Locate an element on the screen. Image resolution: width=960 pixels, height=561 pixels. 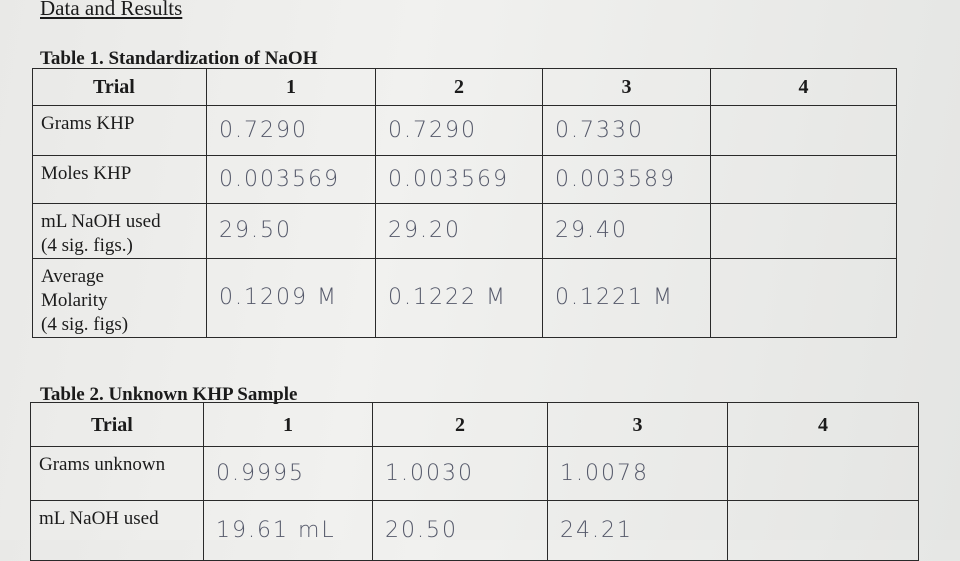
cell-value: 1.0030 is located at coordinates (460, 473).